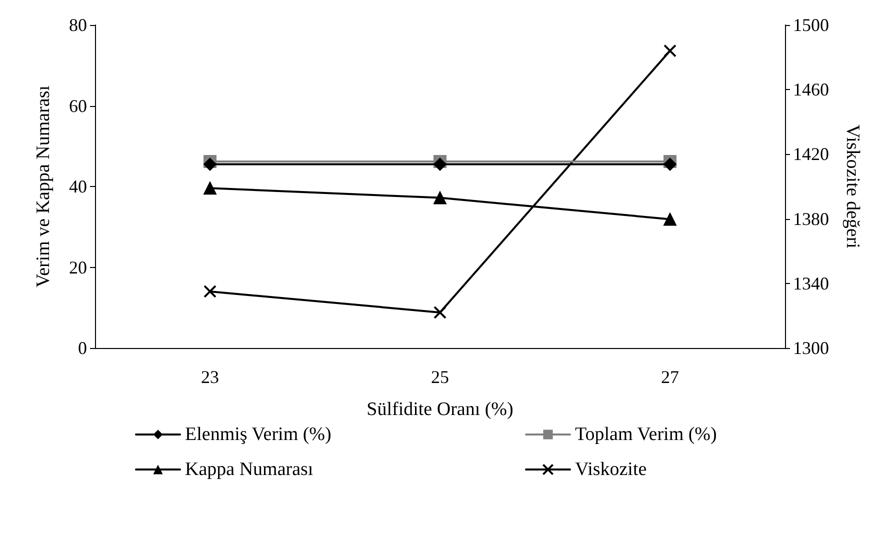 The height and width of the screenshot is (533, 882). I want to click on y-tick-label: 80, so click(78, 25).